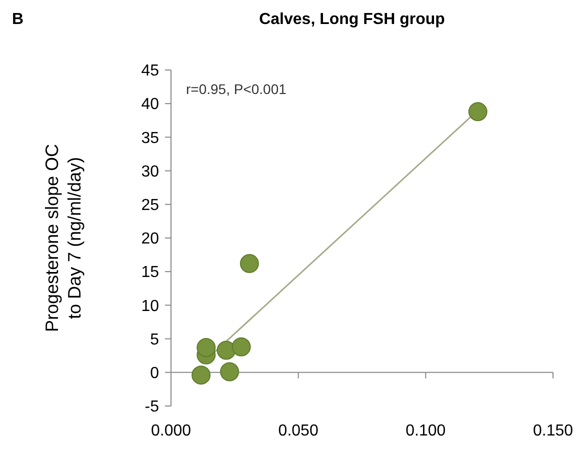 The width and height of the screenshot is (583, 455). I want to click on y-tick-label: 35, so click(150, 138).